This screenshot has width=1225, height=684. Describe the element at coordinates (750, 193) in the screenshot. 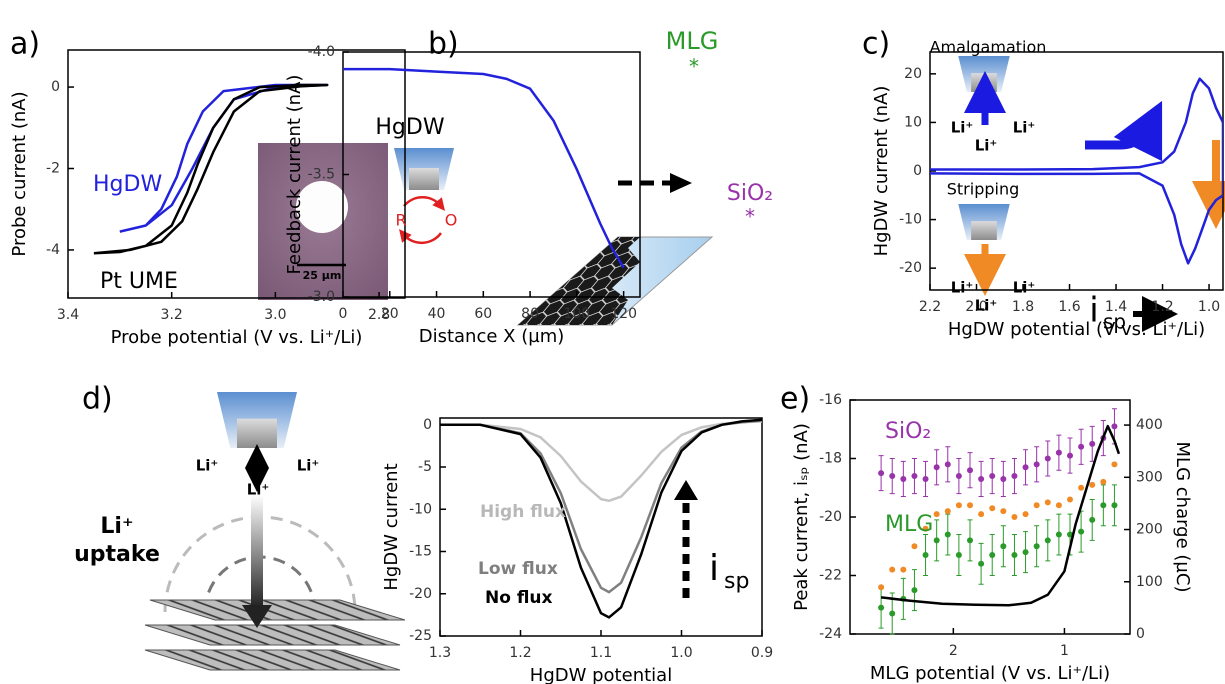

I see `annotation: SiO₂` at that location.